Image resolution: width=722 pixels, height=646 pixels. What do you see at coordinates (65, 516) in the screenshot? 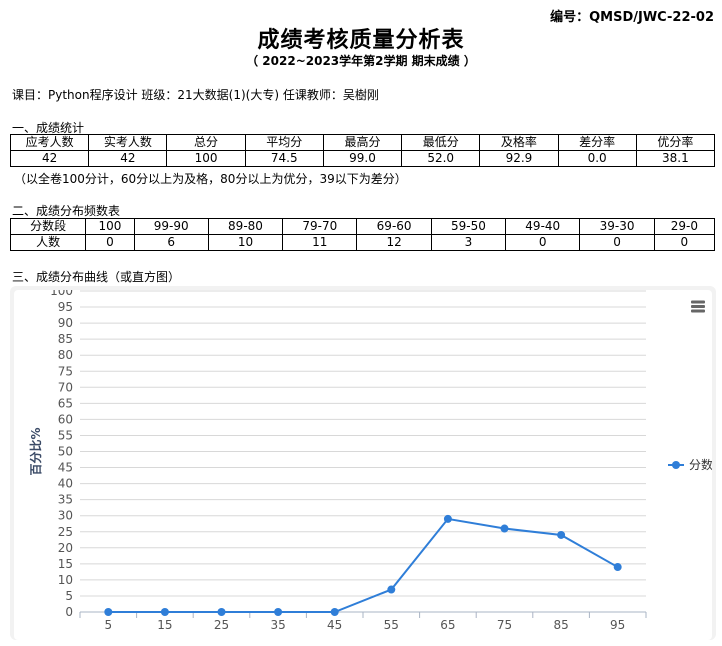
I see `y-tick-label: 30` at bounding box center [65, 516].